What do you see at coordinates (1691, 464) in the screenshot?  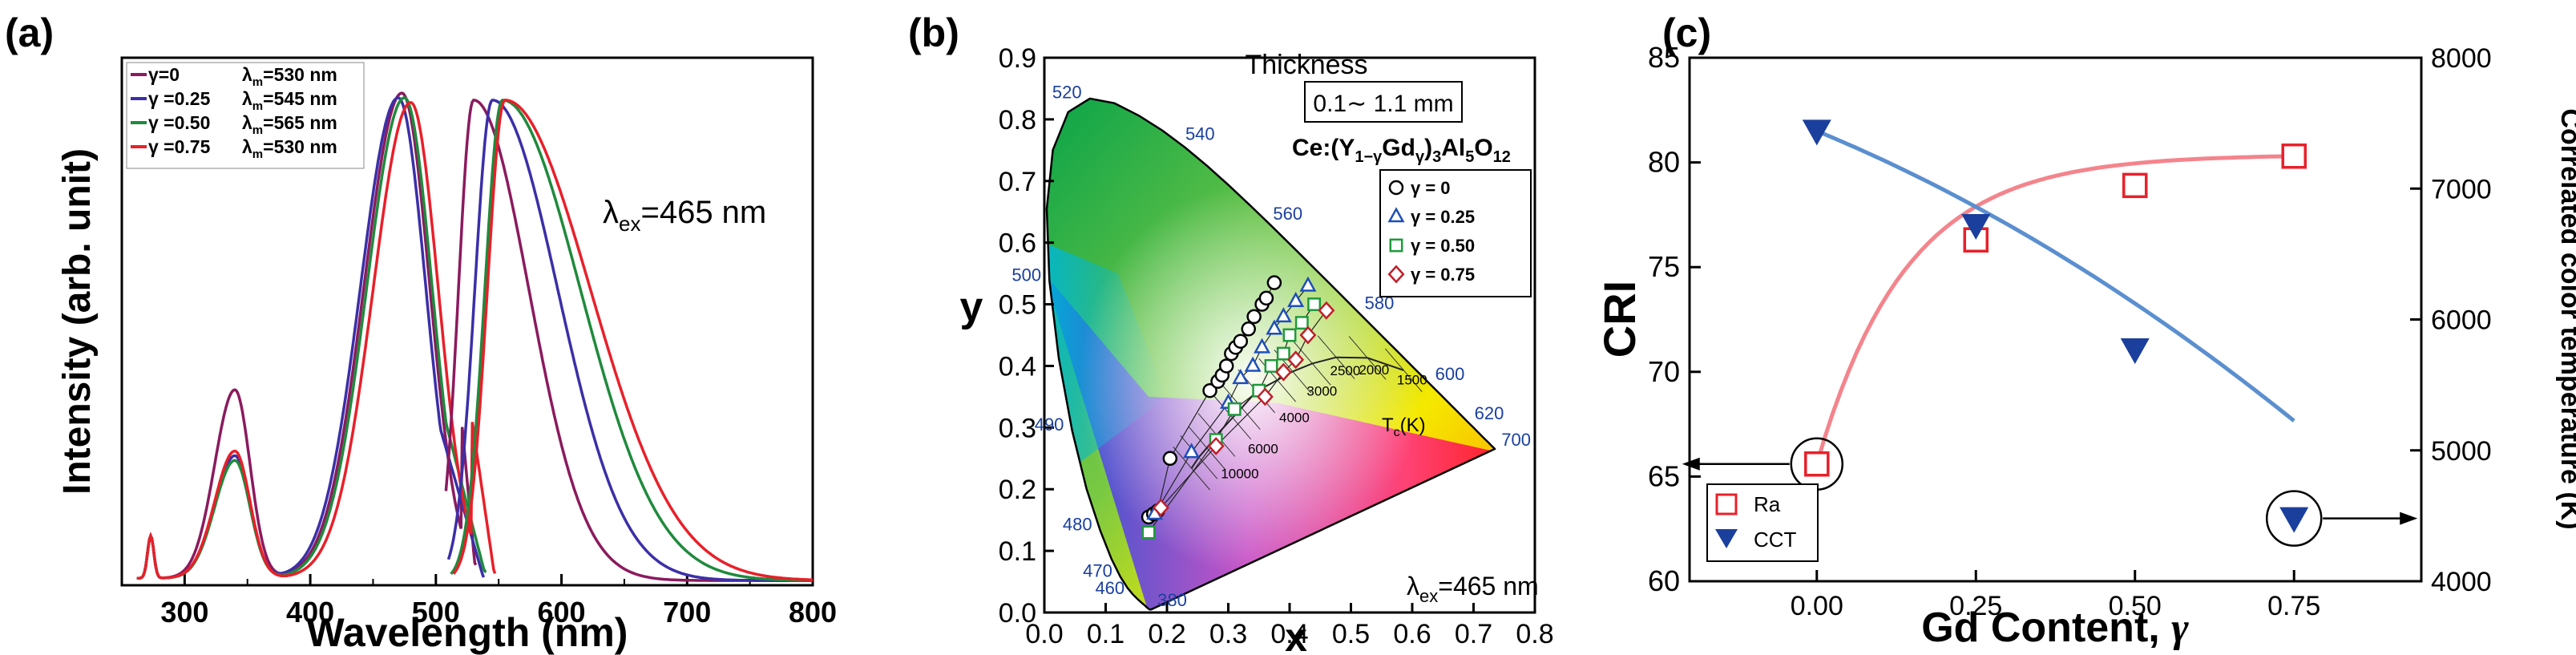 I see `ra-axis-arrow-head` at bounding box center [1691, 464].